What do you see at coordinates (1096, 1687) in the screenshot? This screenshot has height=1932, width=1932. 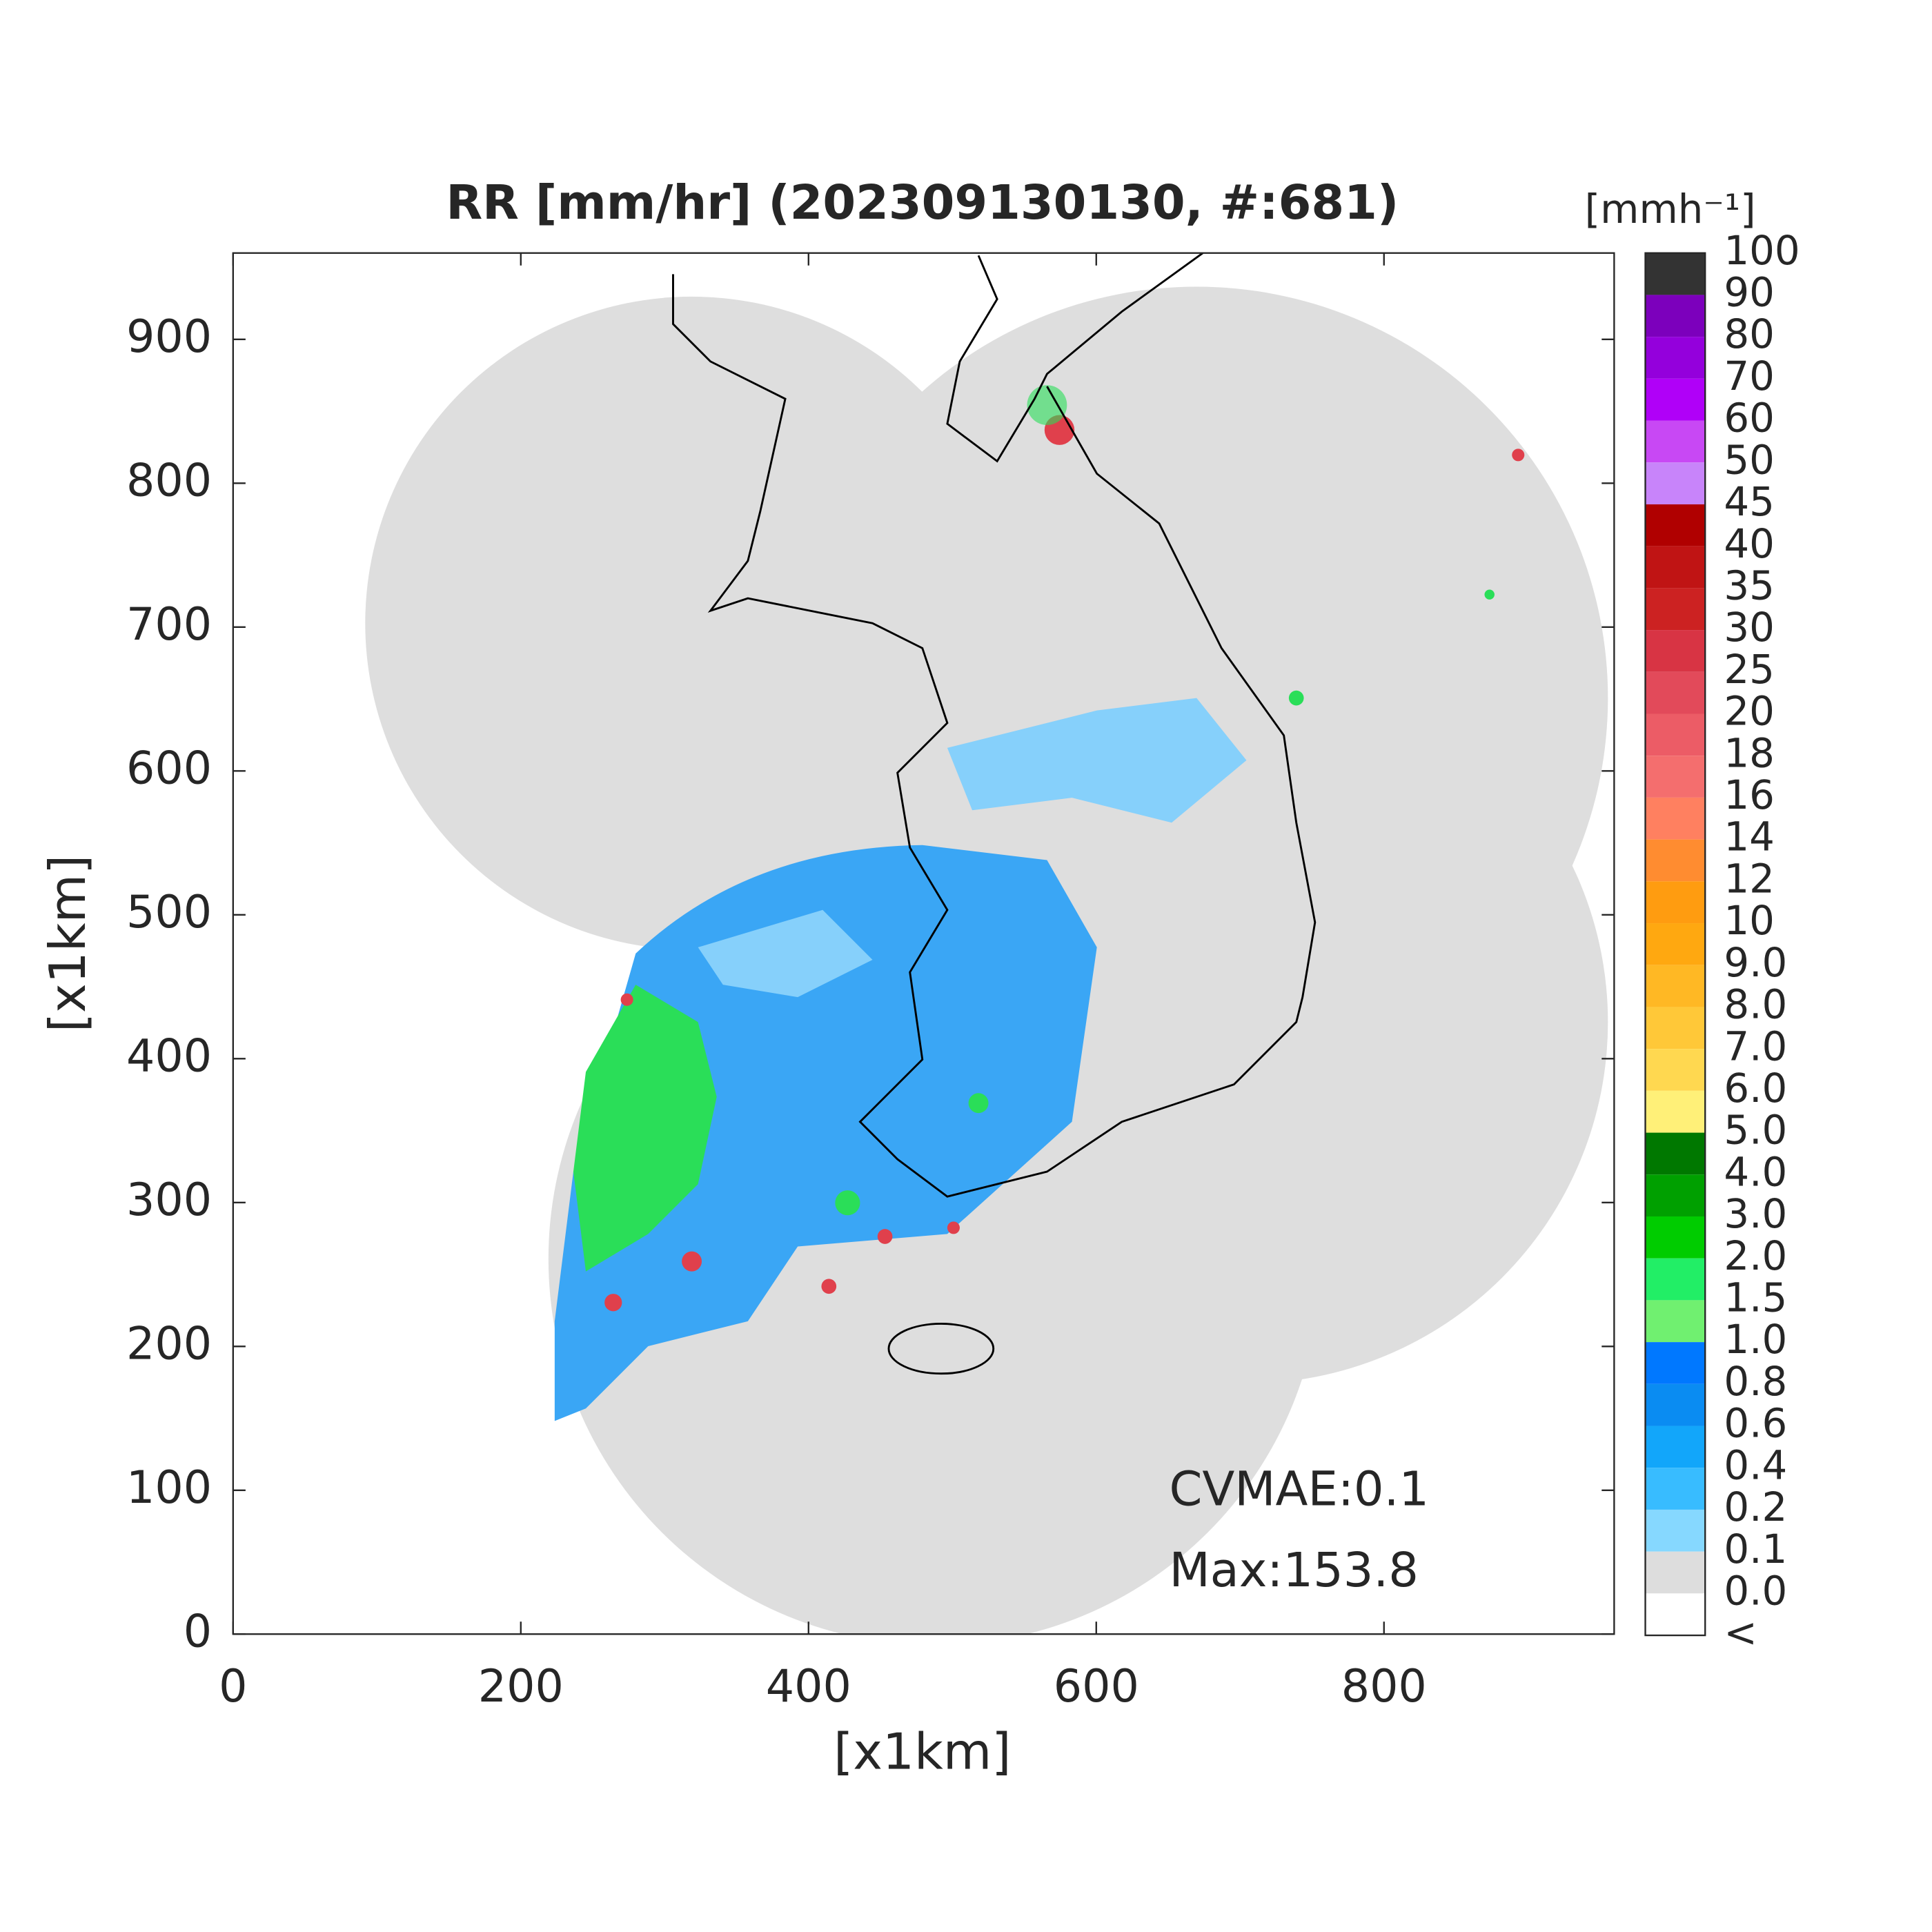 I see `x-tick-label: 600` at bounding box center [1096, 1687].